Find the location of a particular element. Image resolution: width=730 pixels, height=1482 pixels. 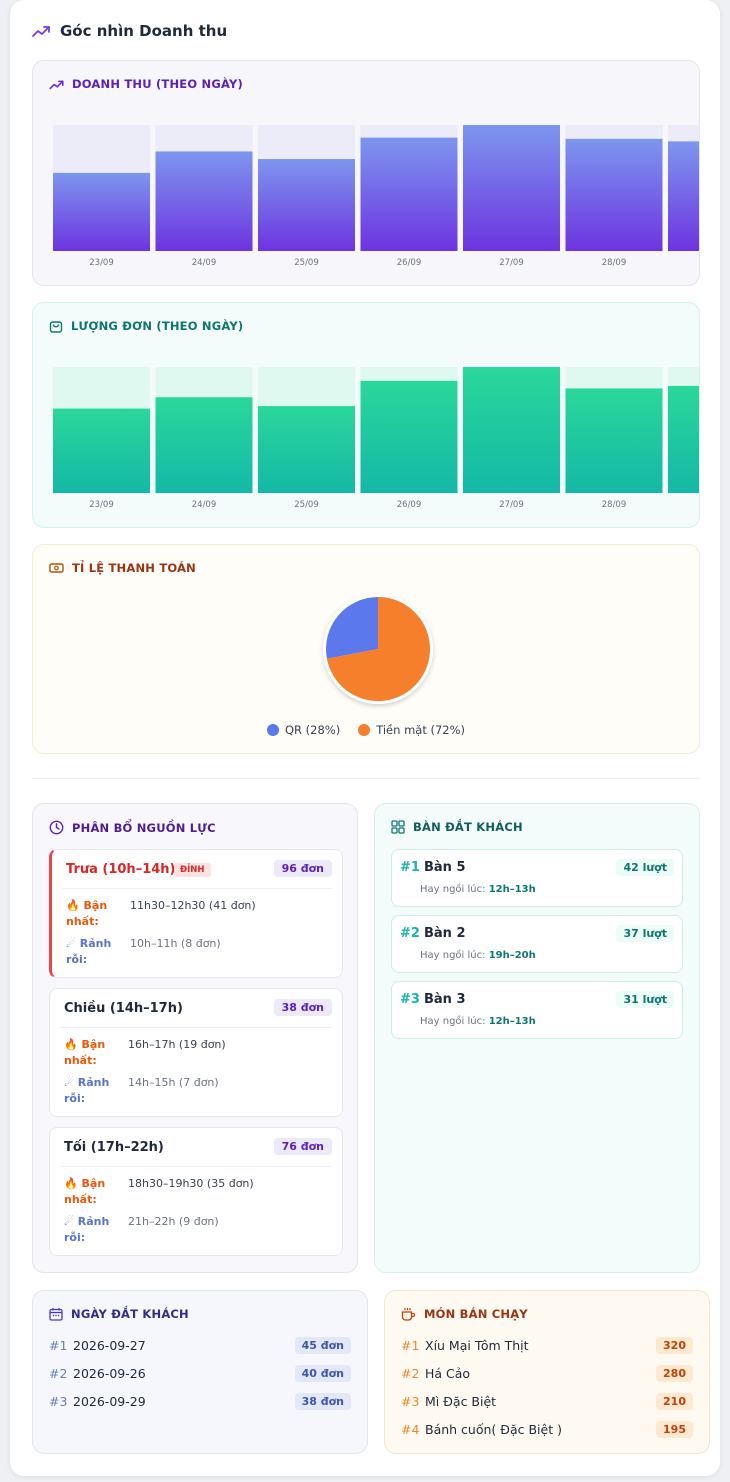

best-sellers-header: MÓN BÁN CHẠY is located at coordinates (464, 1314).